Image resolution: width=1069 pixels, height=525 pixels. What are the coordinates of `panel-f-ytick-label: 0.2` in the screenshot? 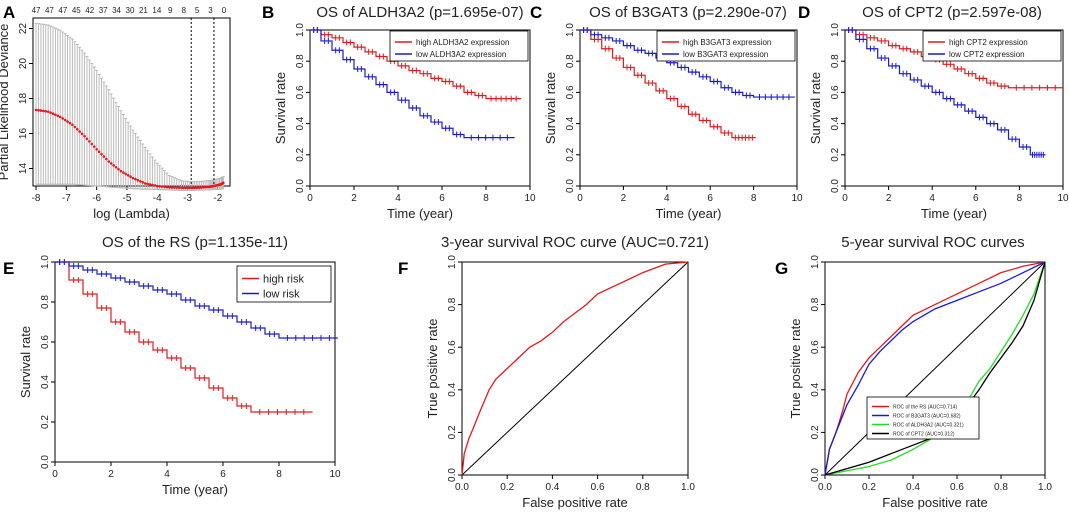 It's located at (452, 432).